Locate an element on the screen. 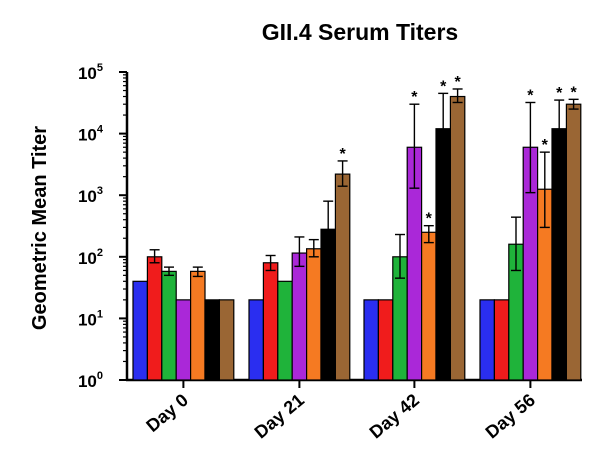 The image size is (606, 470). y-tick-exponent: 0 is located at coordinates (100, 376).